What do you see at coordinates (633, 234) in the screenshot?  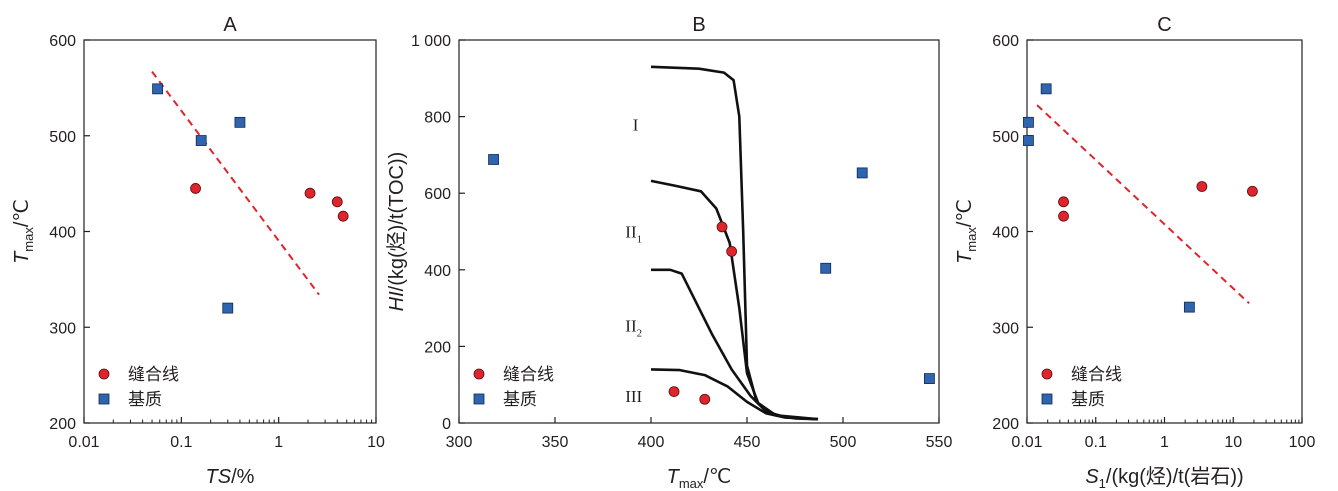 I see `kerogen-label-ii1: II1` at bounding box center [633, 234].